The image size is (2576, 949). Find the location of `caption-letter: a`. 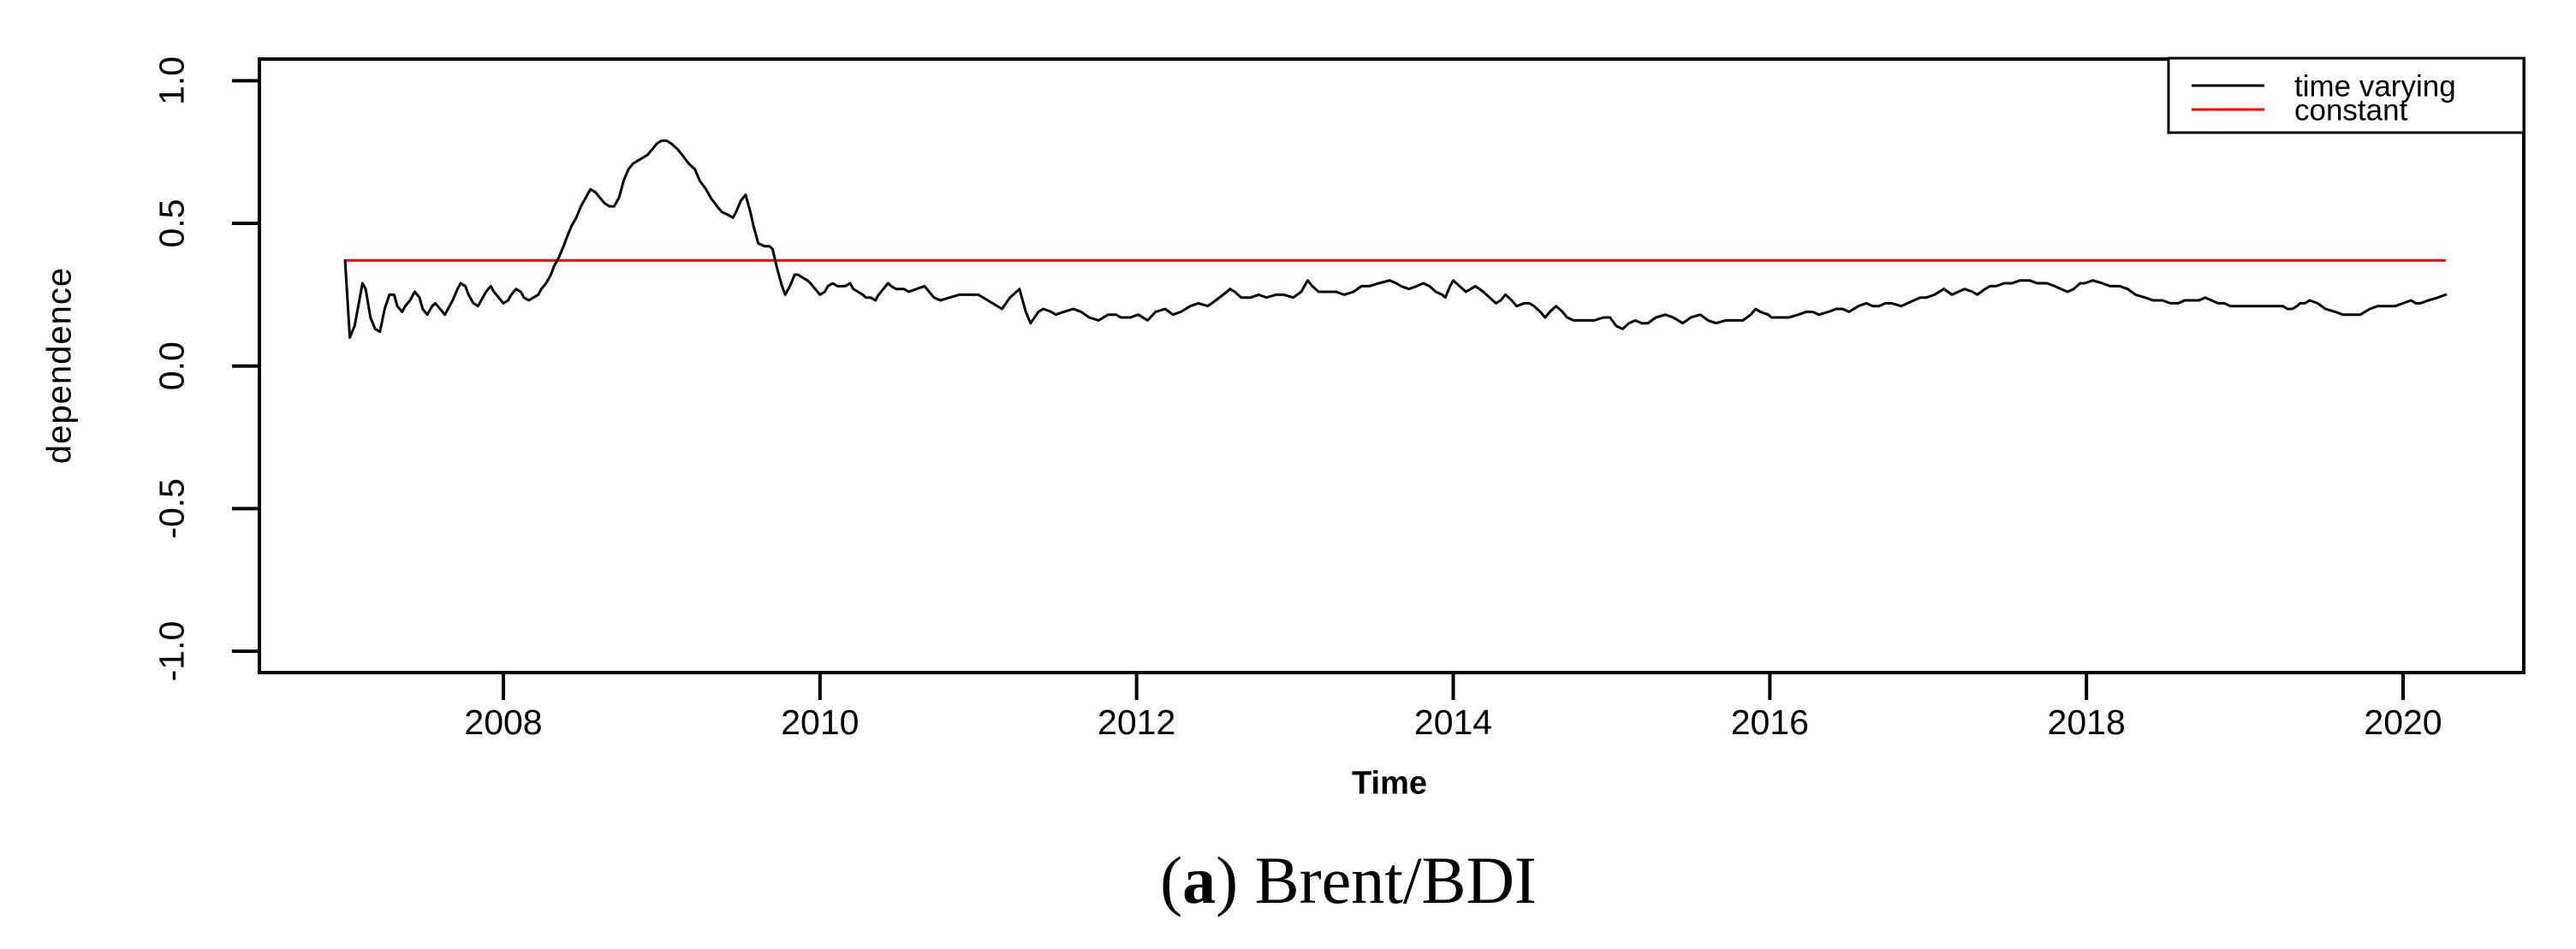

caption-letter: a is located at coordinates (1199, 880).